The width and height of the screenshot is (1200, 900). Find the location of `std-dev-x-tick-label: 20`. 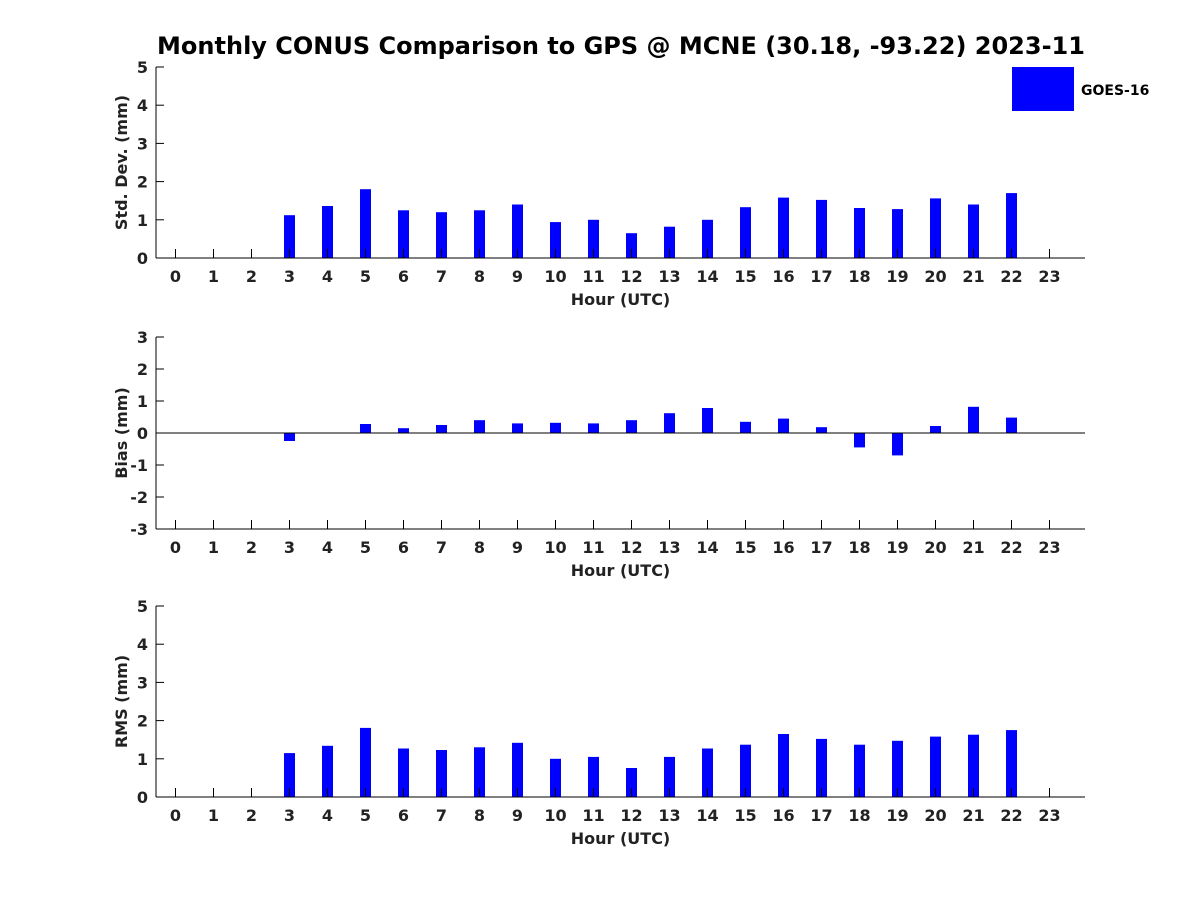

std-dev-x-tick-label: 20 is located at coordinates (935, 276).